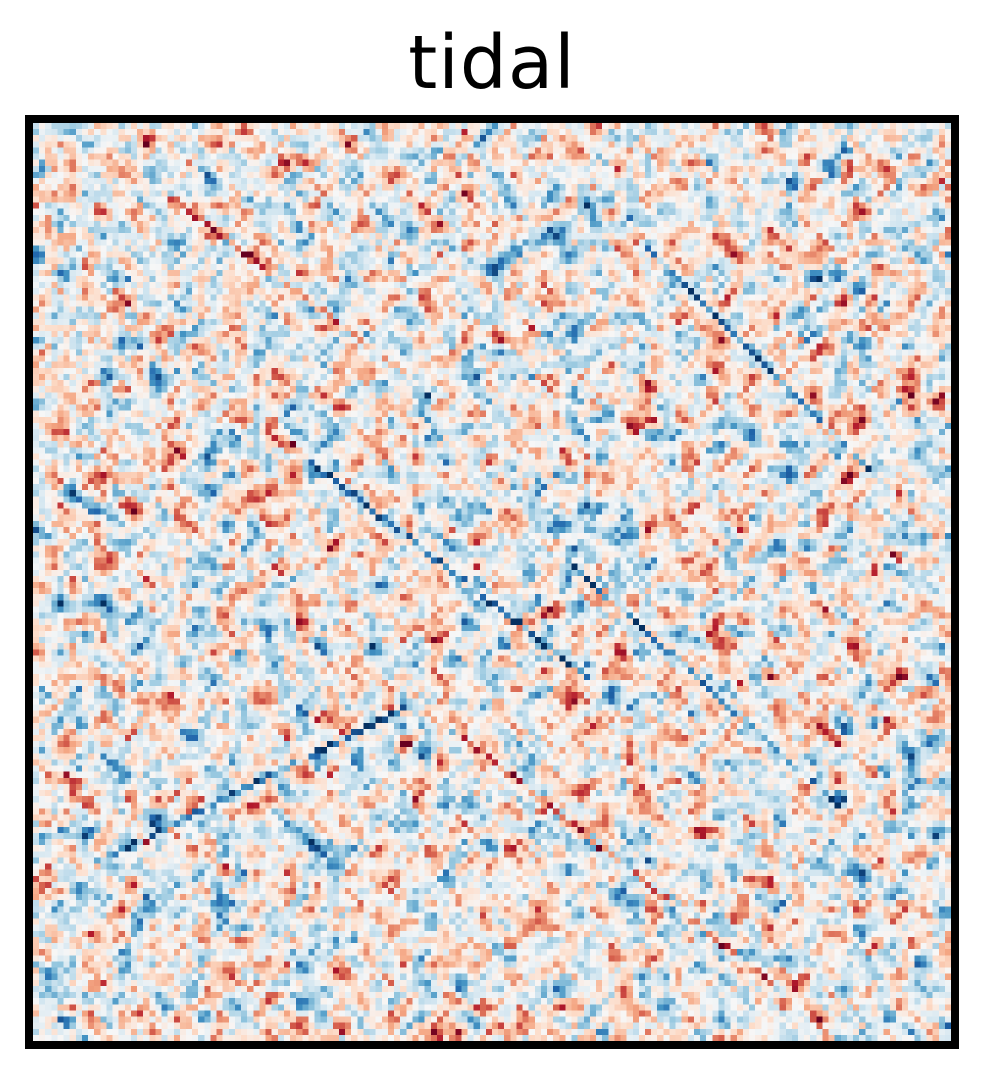  I want to click on chart-title: tidal, so click(492, 63).